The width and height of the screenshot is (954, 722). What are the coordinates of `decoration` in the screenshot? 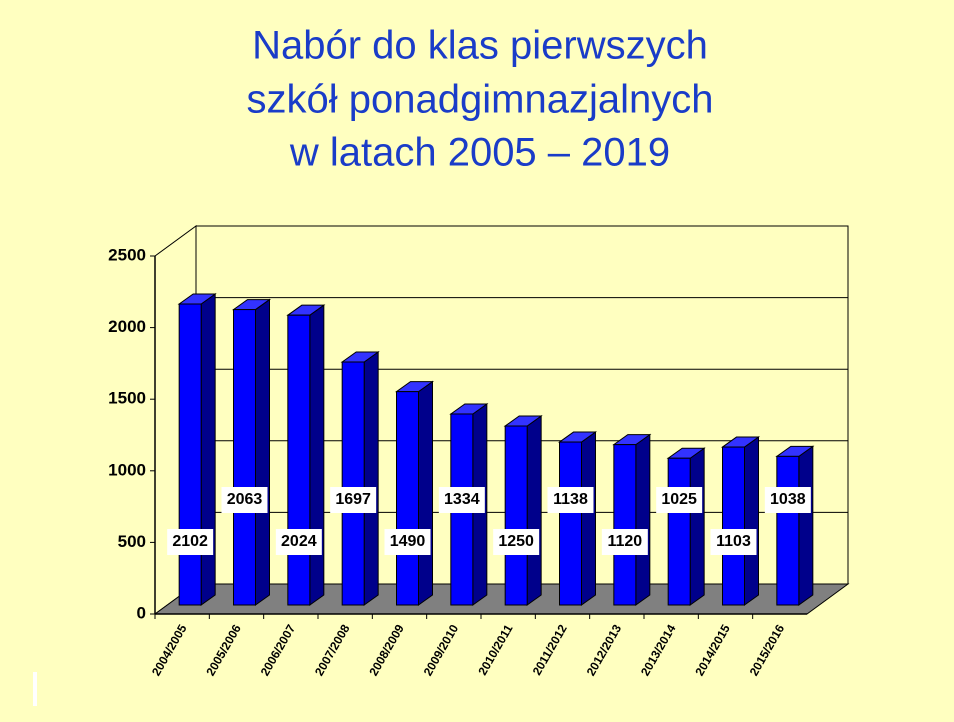 It's located at (35, 689).